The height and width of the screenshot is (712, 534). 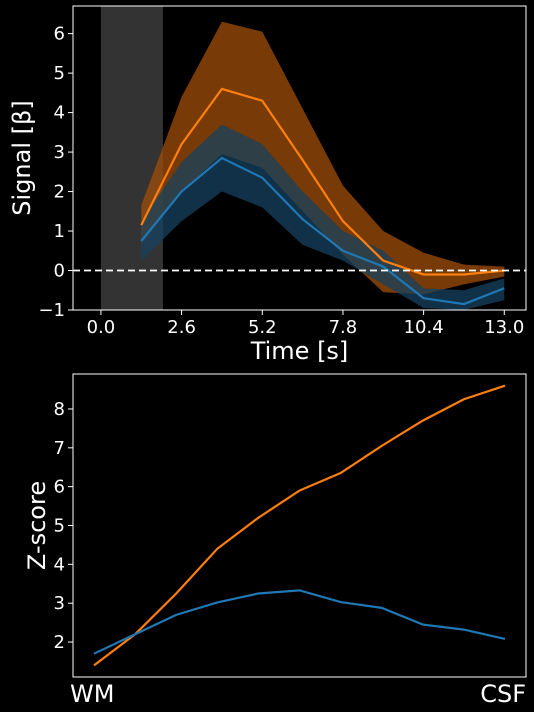 I want to click on y-tick-label: 7, so click(x=59, y=448).